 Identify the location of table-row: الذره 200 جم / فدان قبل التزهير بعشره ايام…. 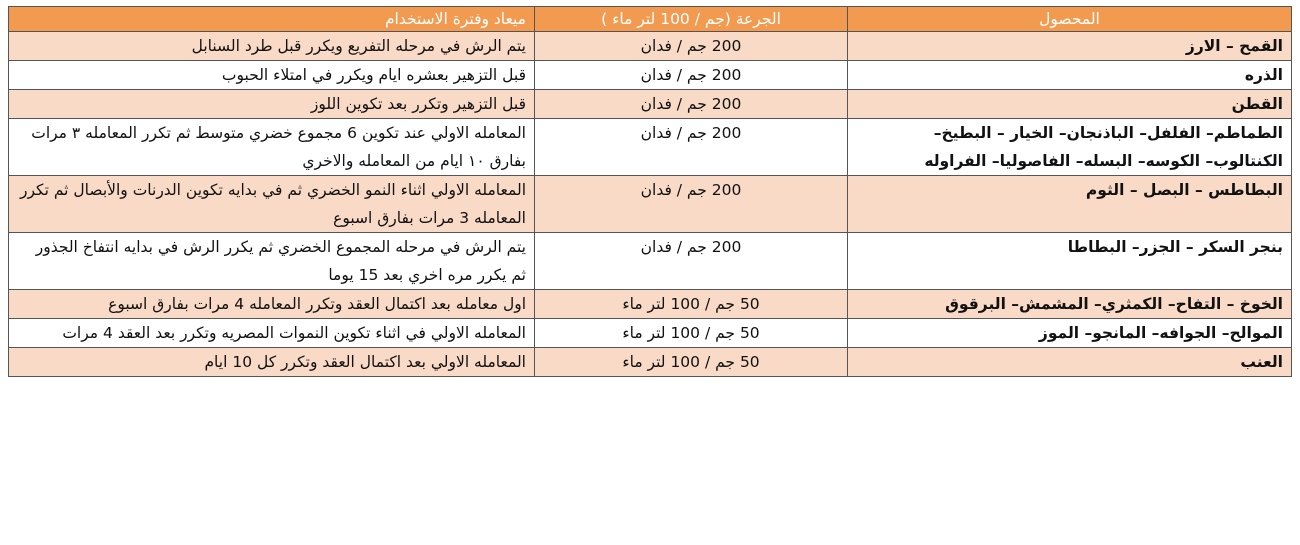
(650, 75).